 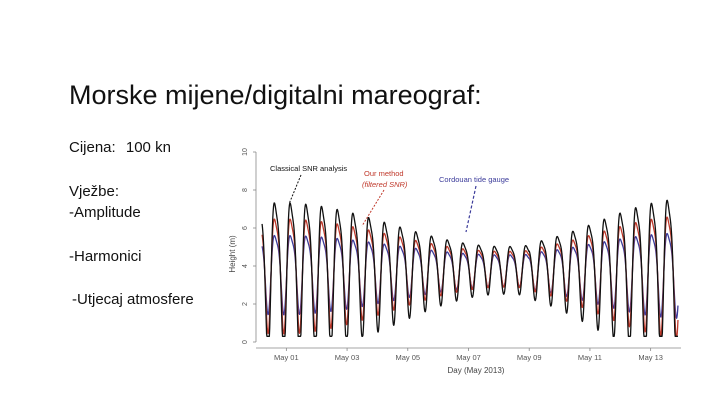 I want to click on x-tick-label: May 03, so click(x=347, y=357).